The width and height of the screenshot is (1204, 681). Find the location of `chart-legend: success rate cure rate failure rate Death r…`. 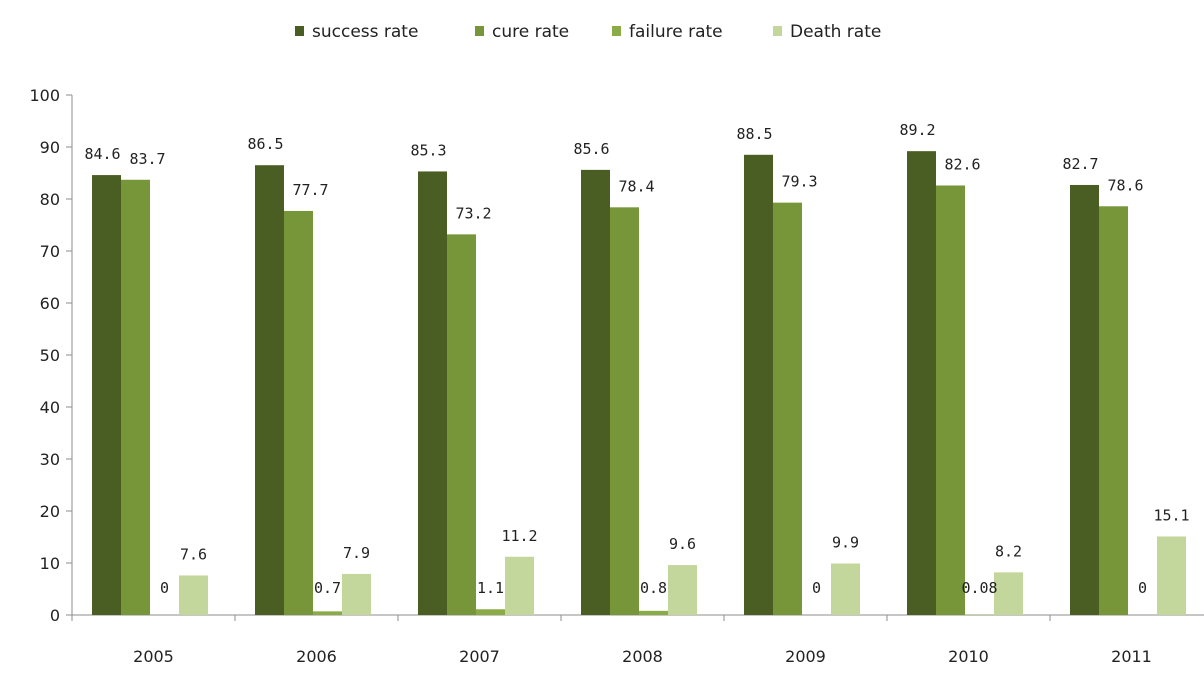

chart-legend: success rate cure rate failure rate Death r… is located at coordinates (588, 32).